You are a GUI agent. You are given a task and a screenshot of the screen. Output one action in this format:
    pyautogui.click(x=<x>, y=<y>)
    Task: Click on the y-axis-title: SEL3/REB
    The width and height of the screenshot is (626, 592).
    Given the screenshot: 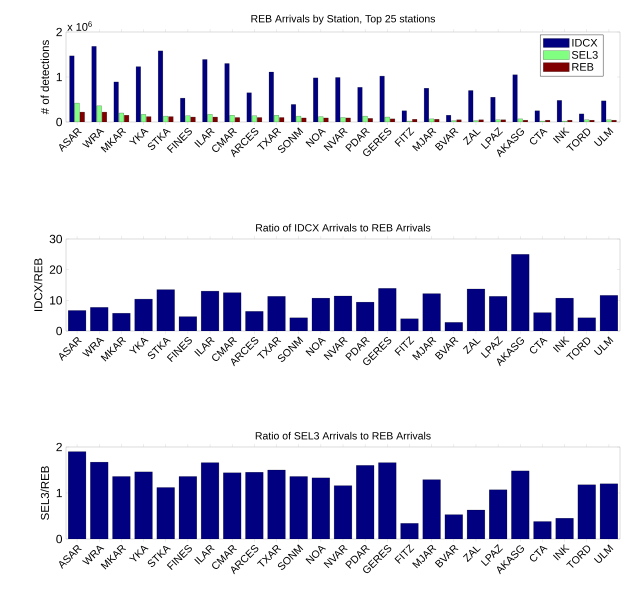 What is the action you would take?
    pyautogui.click(x=44, y=493)
    